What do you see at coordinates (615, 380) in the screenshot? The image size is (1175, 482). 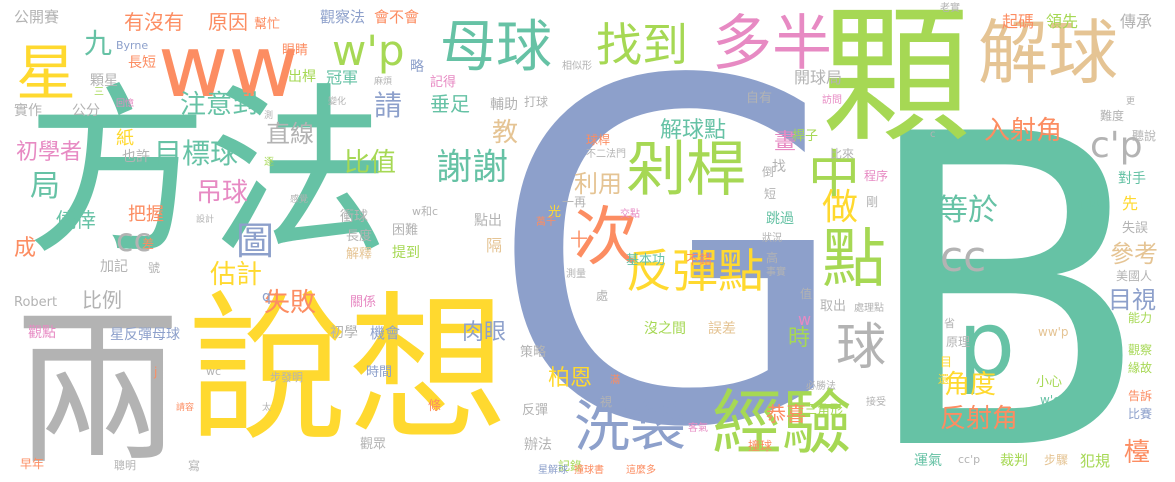 I see `word-man: 滿` at bounding box center [615, 380].